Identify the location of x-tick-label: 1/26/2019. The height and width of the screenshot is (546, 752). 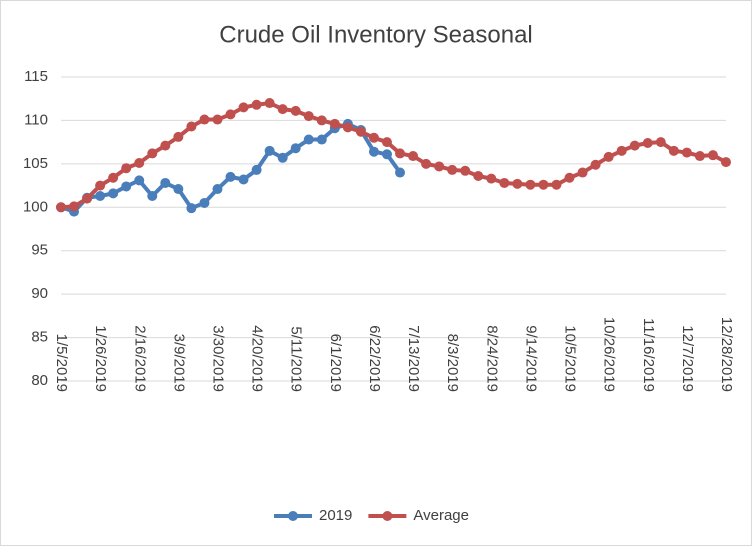
(100, 358).